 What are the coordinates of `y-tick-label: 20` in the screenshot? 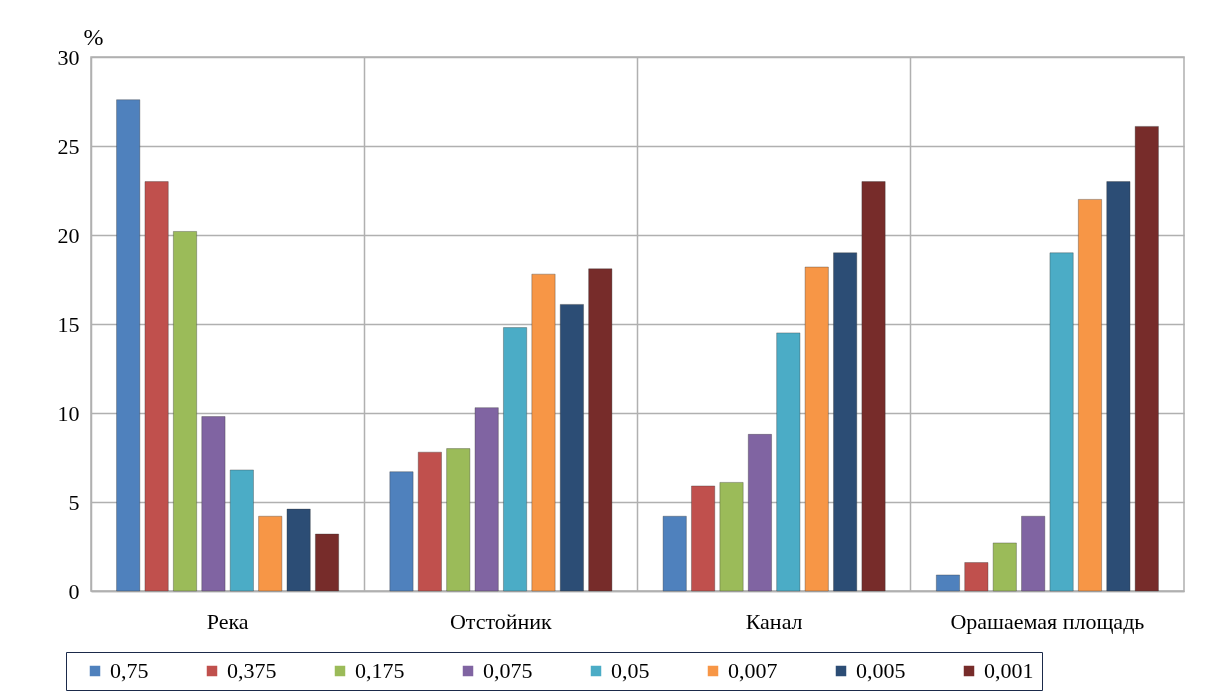 It's located at (68, 235).